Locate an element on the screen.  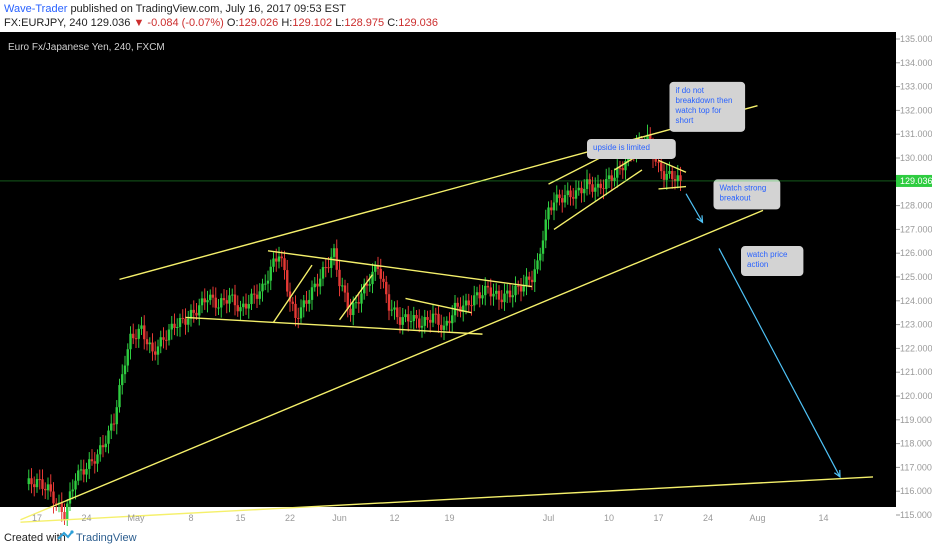
footer: Created with TradingView is located at coordinates (466, 538).